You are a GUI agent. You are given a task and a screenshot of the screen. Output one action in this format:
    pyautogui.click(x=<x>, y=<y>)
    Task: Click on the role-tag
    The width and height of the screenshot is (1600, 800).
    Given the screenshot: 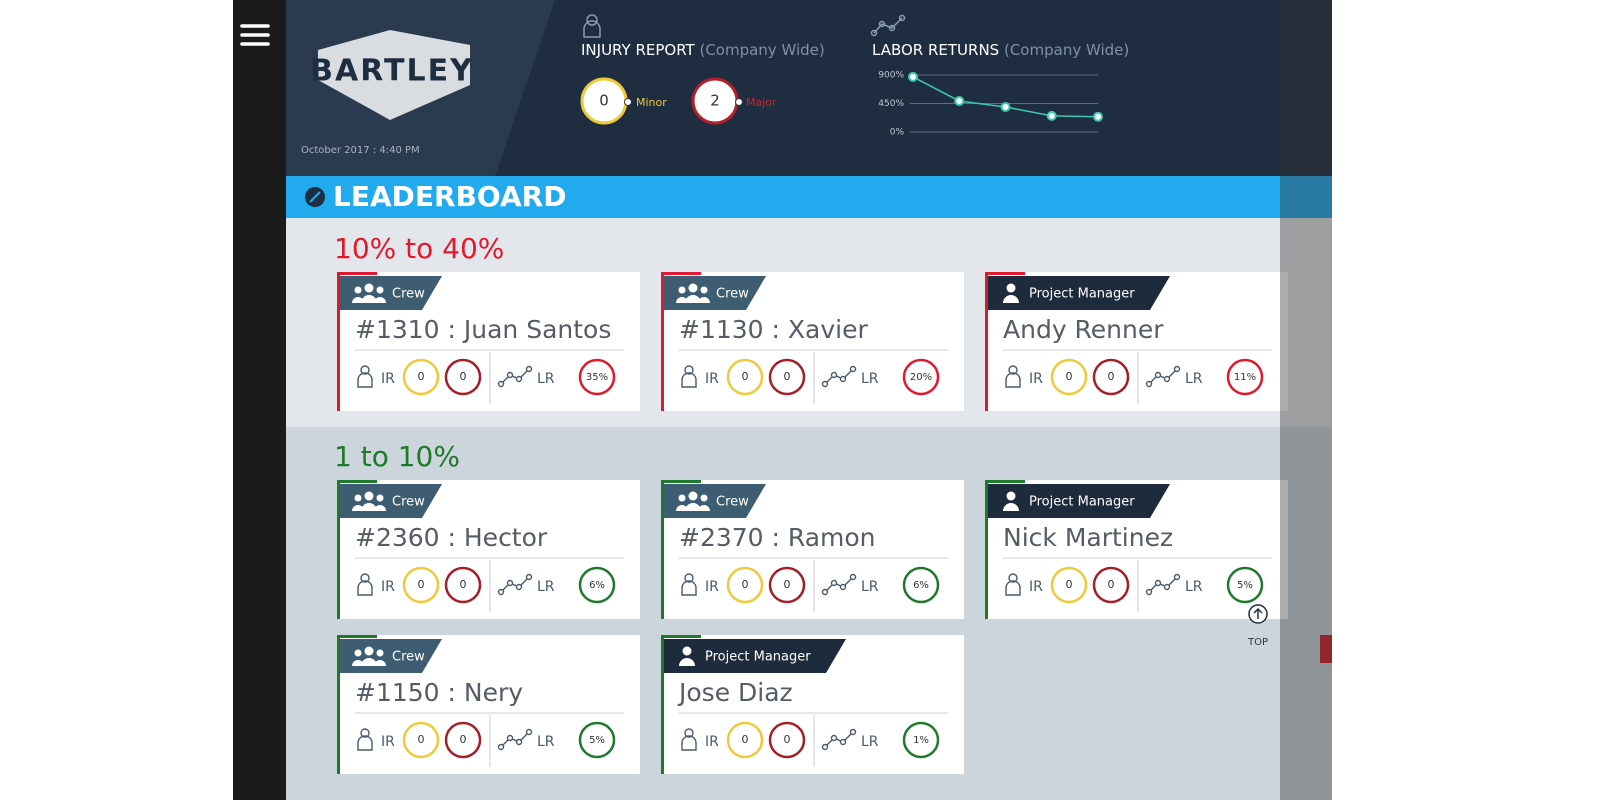 What is the action you would take?
    pyautogui.click(x=1079, y=501)
    